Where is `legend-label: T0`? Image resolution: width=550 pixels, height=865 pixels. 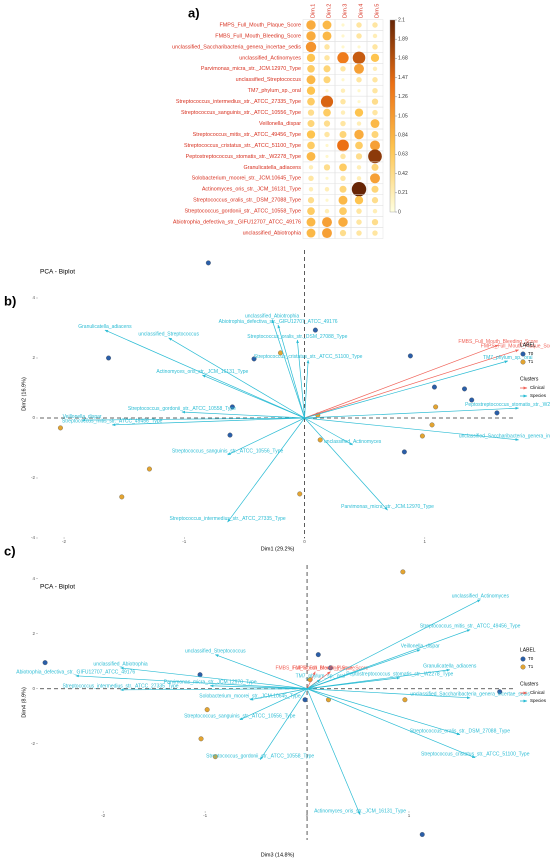
legend-label: T0 is located at coordinates (531, 353).